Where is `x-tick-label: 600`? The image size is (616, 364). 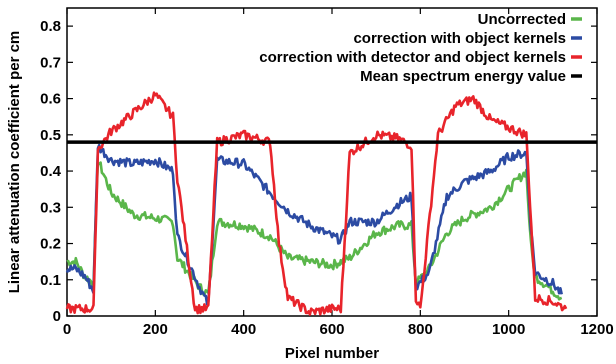
x-tick-label: 600 is located at coordinates (331, 329).